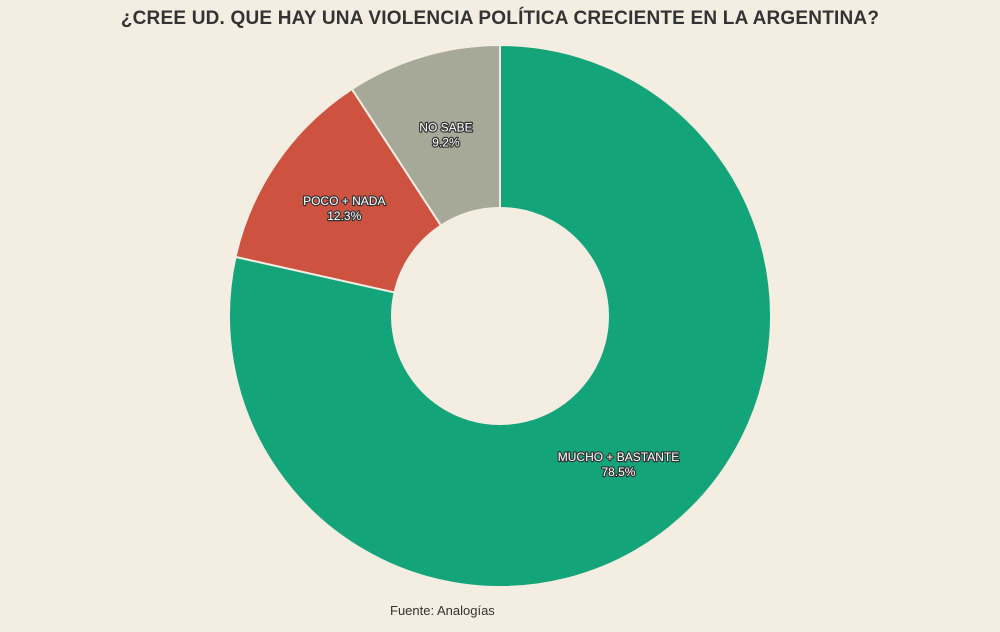  Describe the element at coordinates (618, 472) in the screenshot. I see `slice-value-mucho-bastante: 78.5%` at that location.